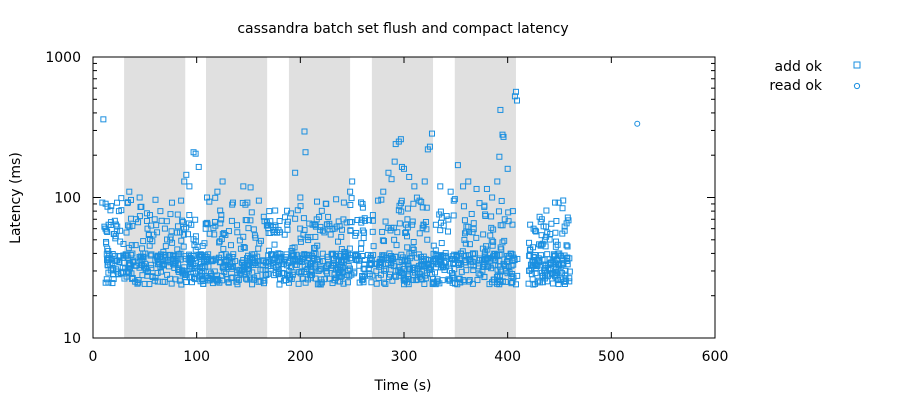  Describe the element at coordinates (72, 339) in the screenshot. I see `y-tick-label: 10` at that location.